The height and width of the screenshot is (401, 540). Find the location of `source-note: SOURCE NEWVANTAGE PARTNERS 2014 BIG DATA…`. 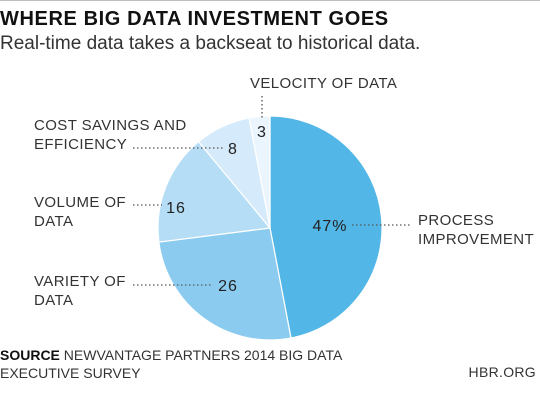

source-note: SOURCE NEWVANTAGE PARTNERS 2014 BIG DATA… is located at coordinates (200, 364).